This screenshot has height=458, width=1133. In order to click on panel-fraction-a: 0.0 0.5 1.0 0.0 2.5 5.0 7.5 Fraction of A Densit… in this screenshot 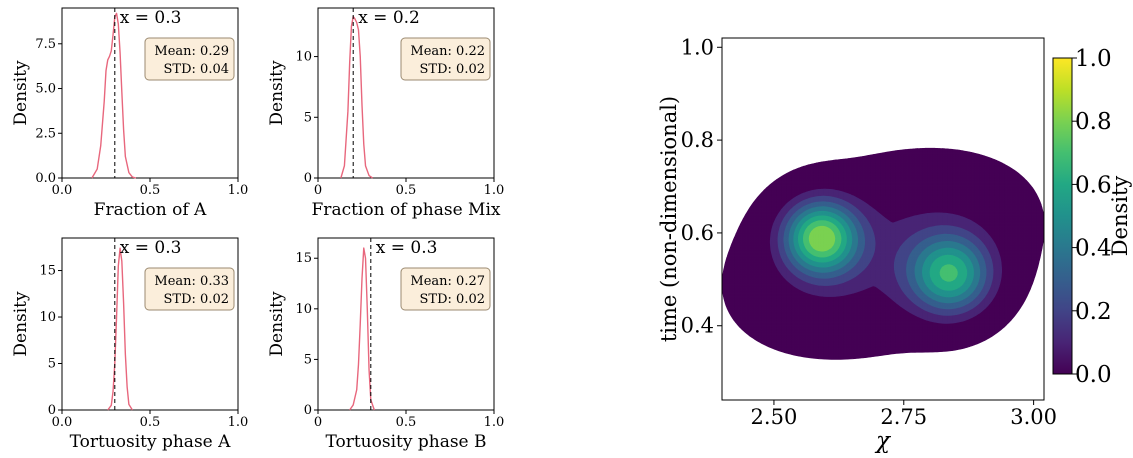, I will do `click(130, 113)`.